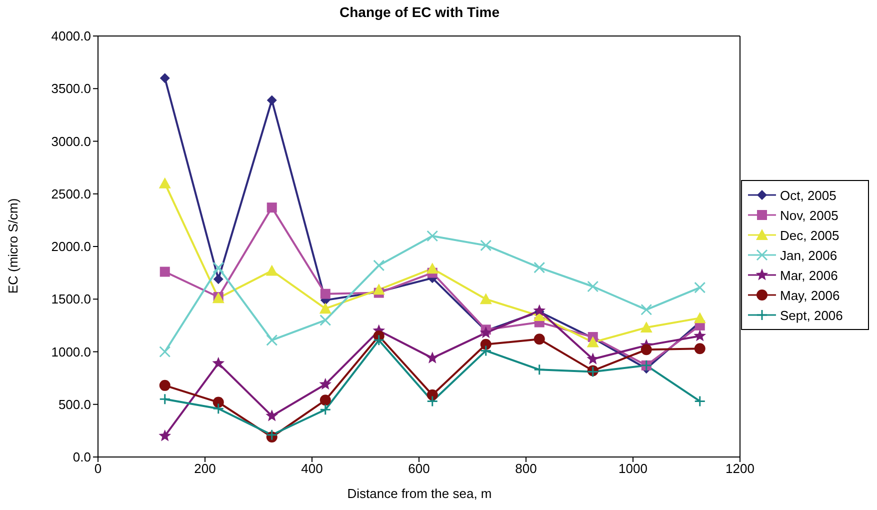 The height and width of the screenshot is (510, 877). I want to click on legend-label: Nov, 2005, so click(809, 215).